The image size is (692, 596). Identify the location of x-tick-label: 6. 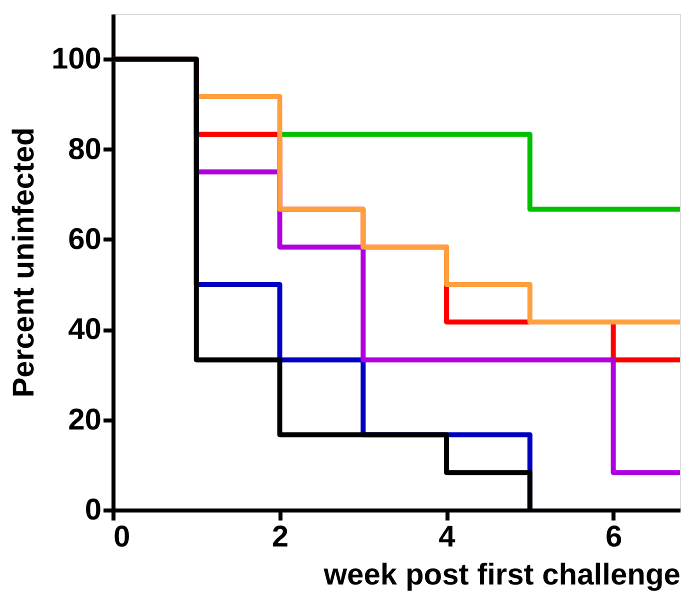
(613, 537).